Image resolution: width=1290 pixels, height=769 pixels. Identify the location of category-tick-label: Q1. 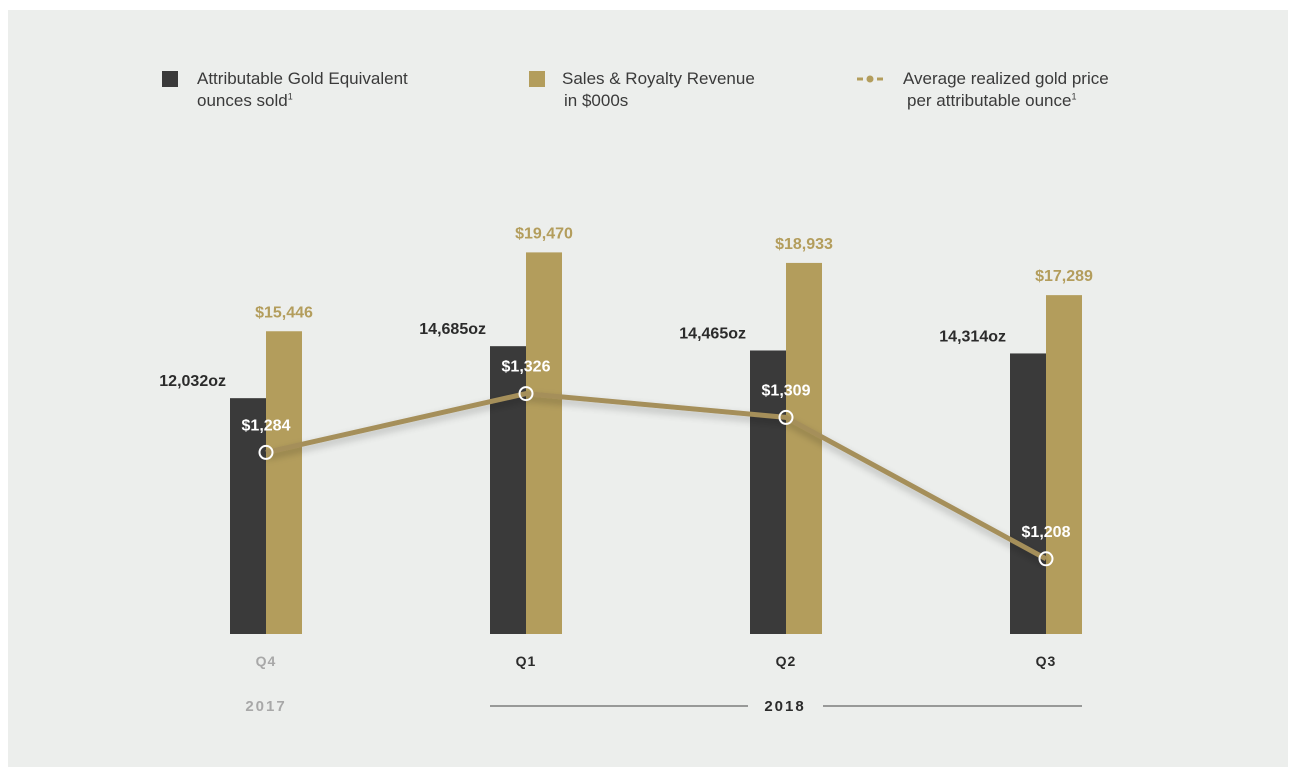
(526, 661).